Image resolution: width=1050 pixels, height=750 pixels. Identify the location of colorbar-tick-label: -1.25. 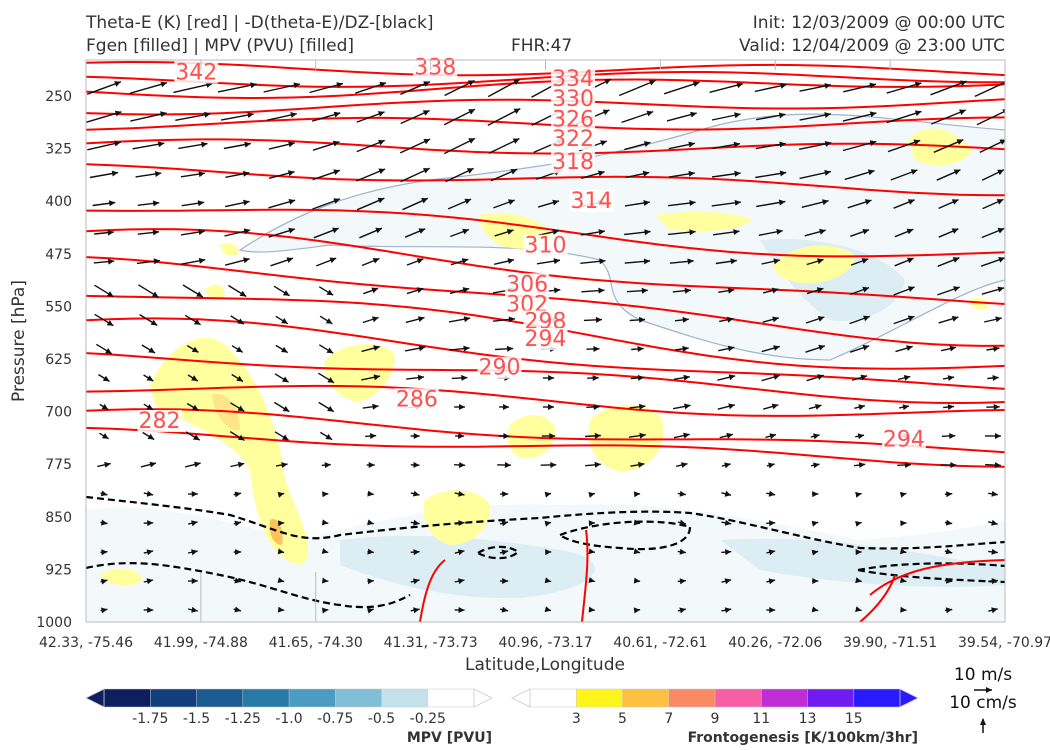
(243, 719).